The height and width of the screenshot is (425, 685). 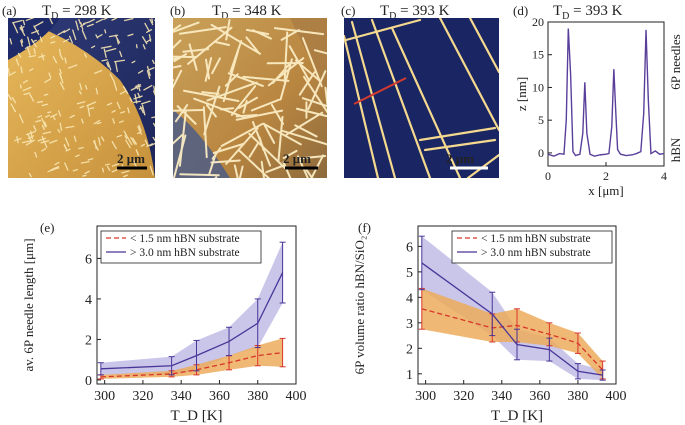 What do you see at coordinates (380, 91) in the screenshot?
I see `profile-cut-line` at bounding box center [380, 91].